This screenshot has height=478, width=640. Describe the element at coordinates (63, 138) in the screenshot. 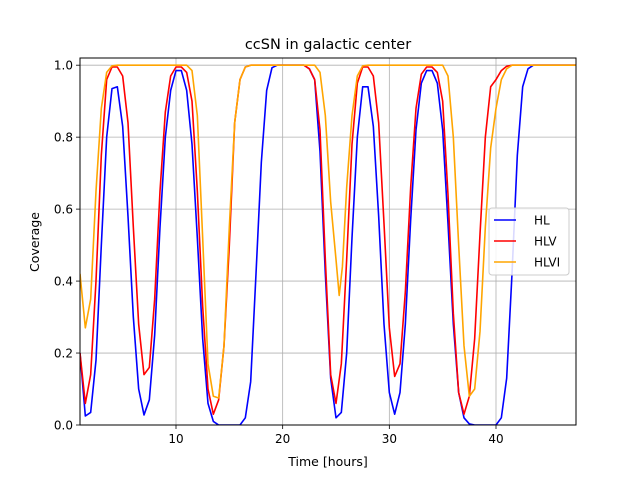

I see `y-tick-label: 0.8` at that location.